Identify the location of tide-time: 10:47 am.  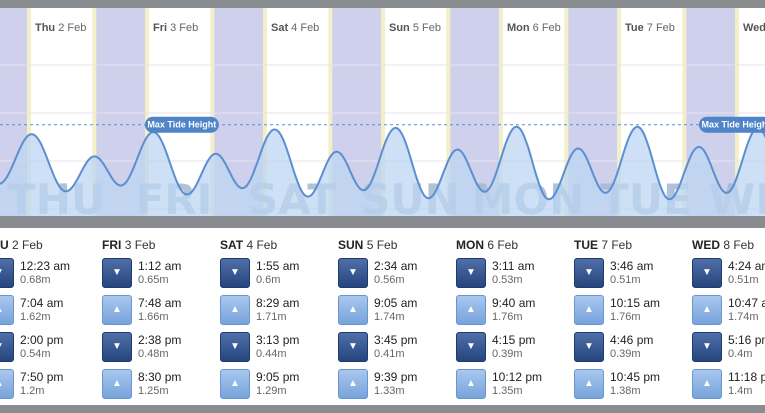
(746, 303).